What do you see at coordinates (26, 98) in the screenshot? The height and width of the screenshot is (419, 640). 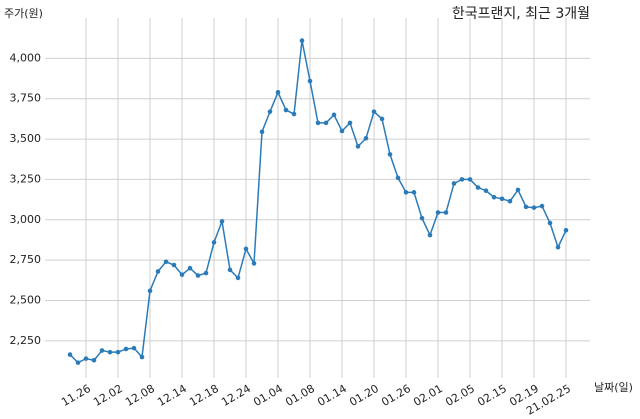 I see `y-tick-label: 3,750` at bounding box center [26, 98].